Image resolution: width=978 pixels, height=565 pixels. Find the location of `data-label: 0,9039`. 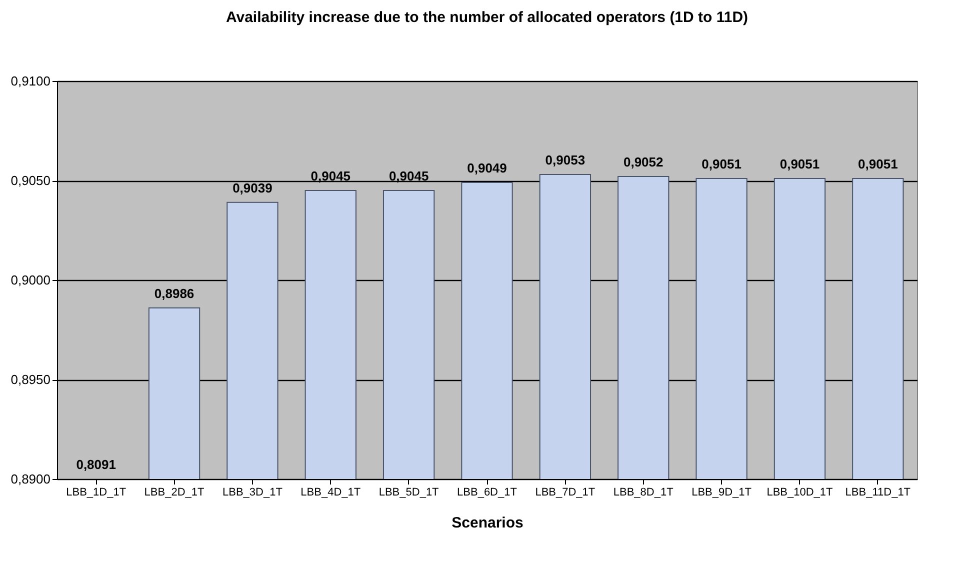

data-label: 0,9039 is located at coordinates (252, 188).